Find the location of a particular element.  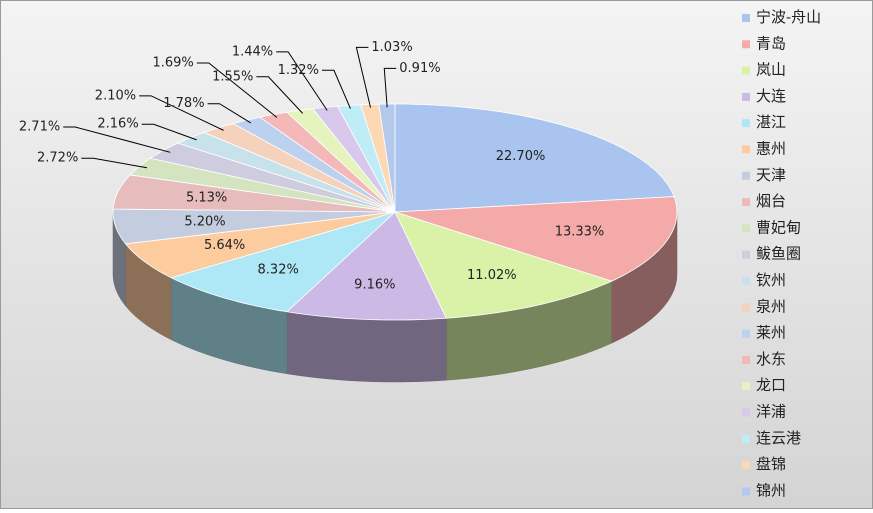

slice-side is located at coordinates (366, 347).